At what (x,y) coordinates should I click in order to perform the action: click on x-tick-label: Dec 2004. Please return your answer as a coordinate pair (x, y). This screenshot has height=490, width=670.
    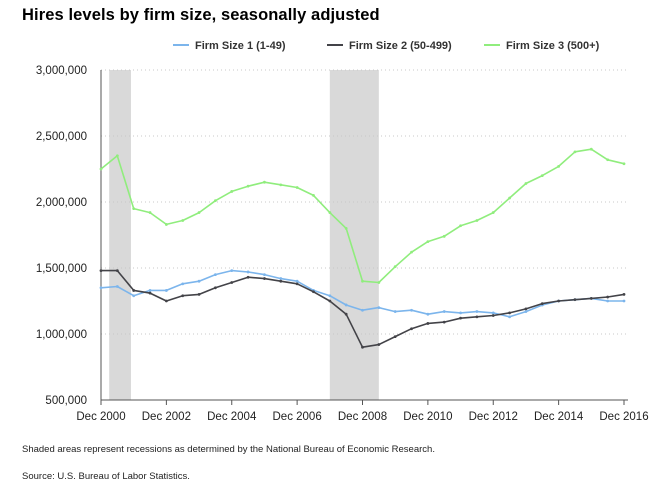
    Looking at the image, I should click on (232, 417).